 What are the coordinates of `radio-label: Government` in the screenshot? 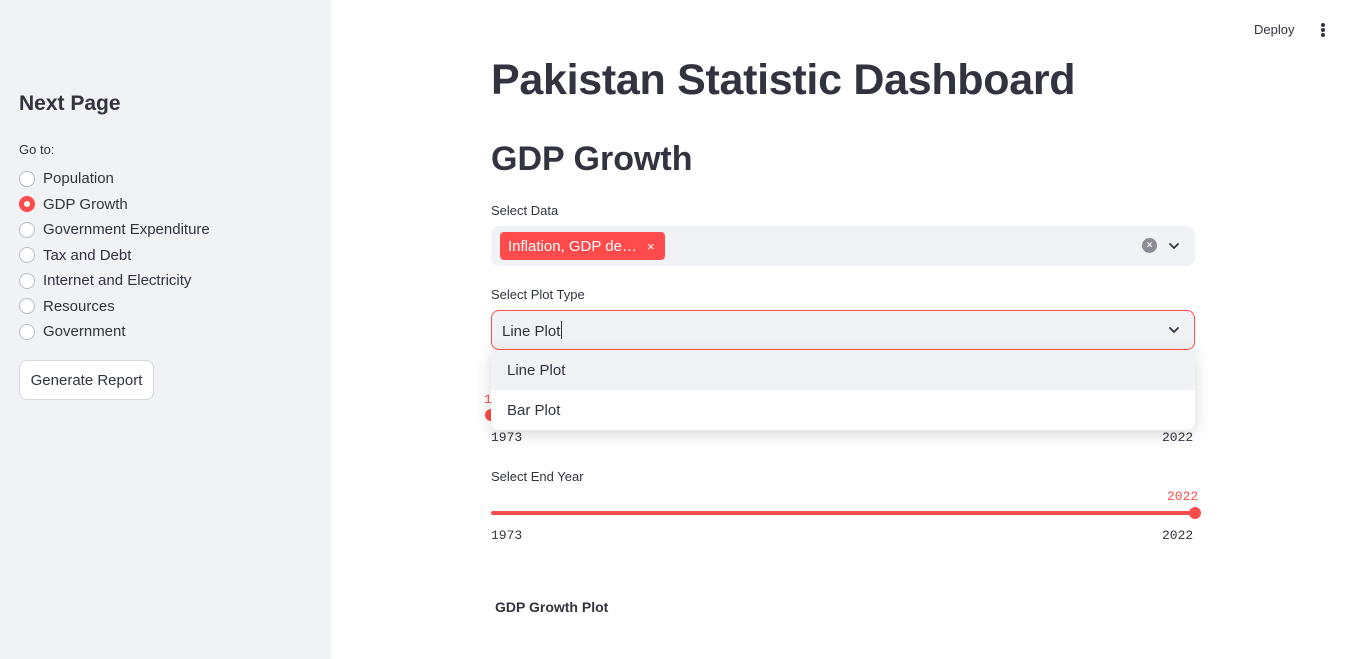 It's located at (84, 332).